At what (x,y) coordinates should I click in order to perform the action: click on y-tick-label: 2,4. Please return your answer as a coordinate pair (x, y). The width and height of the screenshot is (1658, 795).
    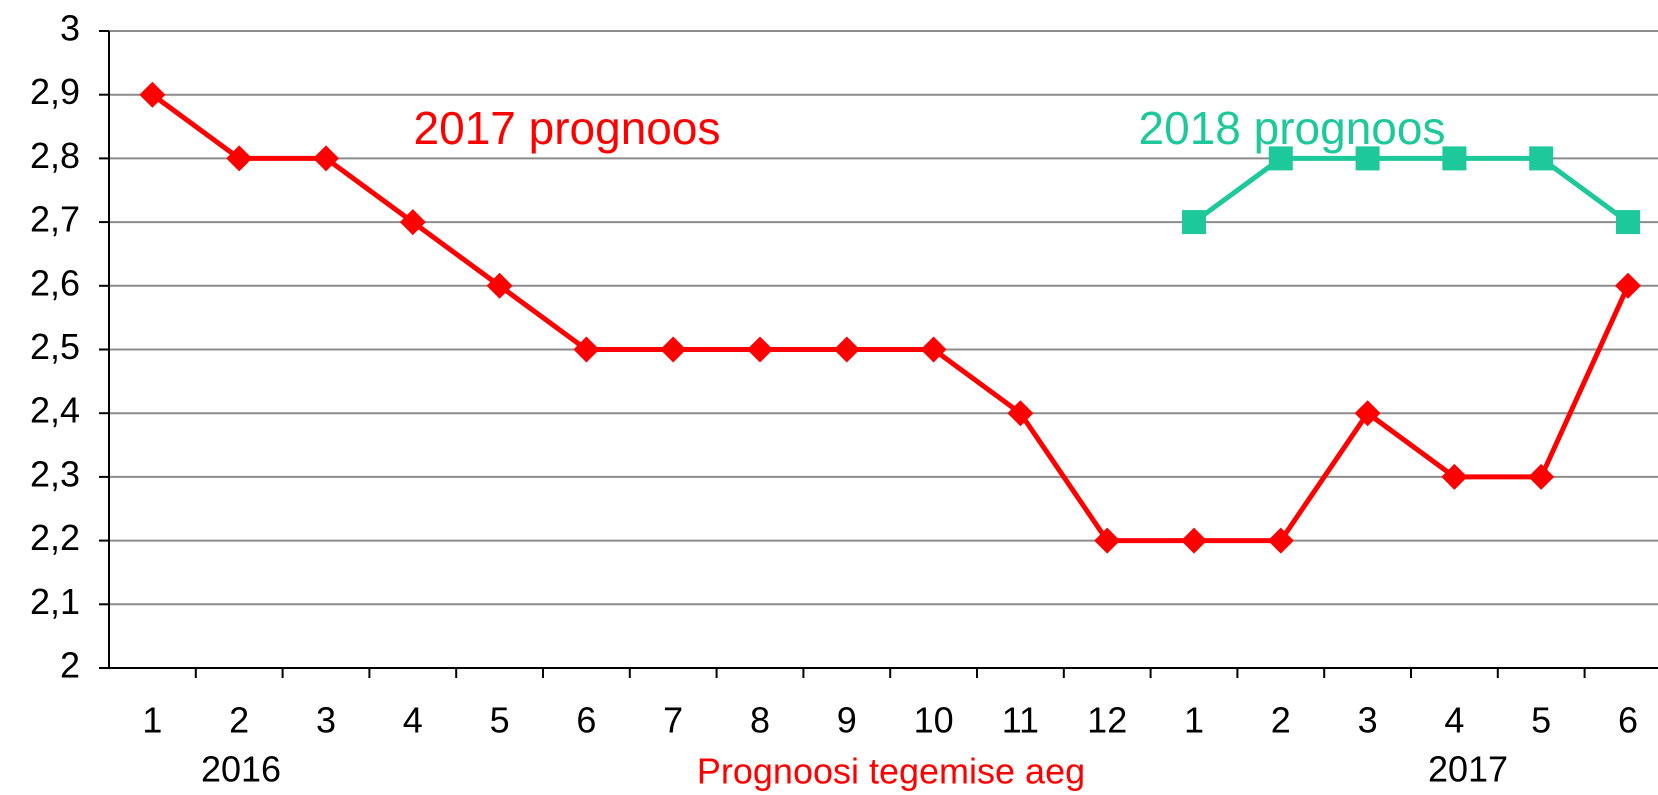
    Looking at the image, I should click on (55, 410).